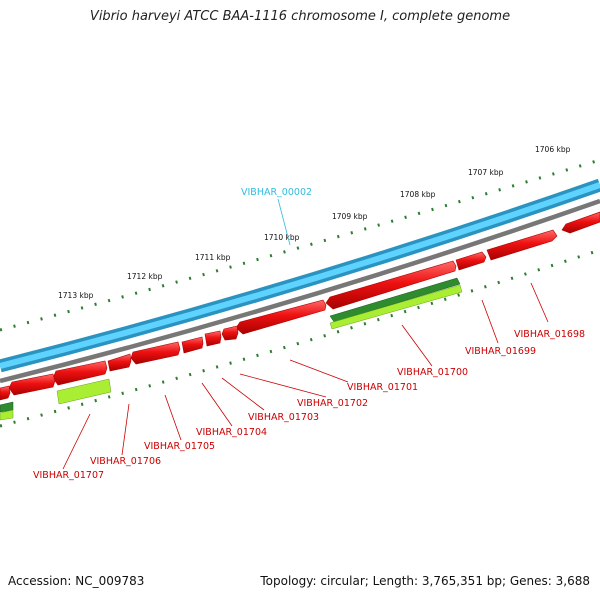 This screenshot has width=600, height=600. I want to click on gene-vibhar-01707-a, so click(119, 362).